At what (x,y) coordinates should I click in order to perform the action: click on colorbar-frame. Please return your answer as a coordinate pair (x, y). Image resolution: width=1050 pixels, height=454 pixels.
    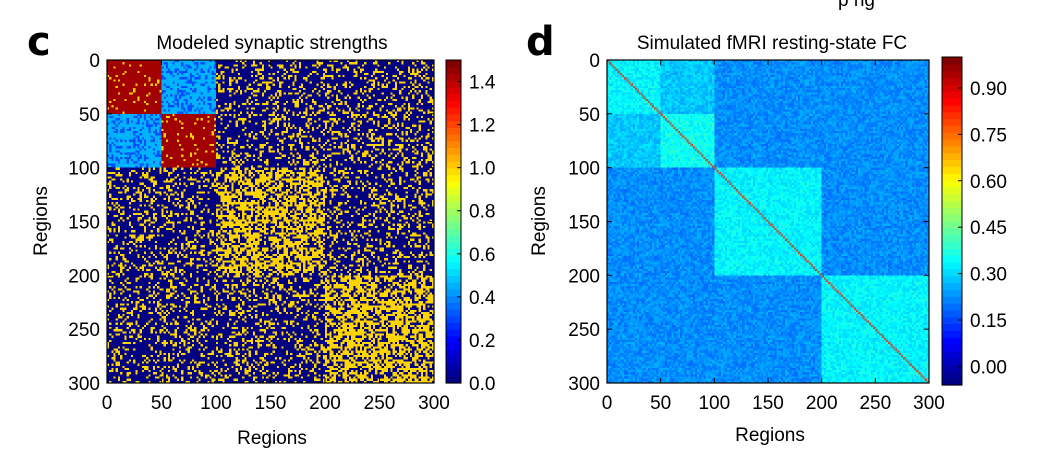
    Looking at the image, I should click on (952, 221).